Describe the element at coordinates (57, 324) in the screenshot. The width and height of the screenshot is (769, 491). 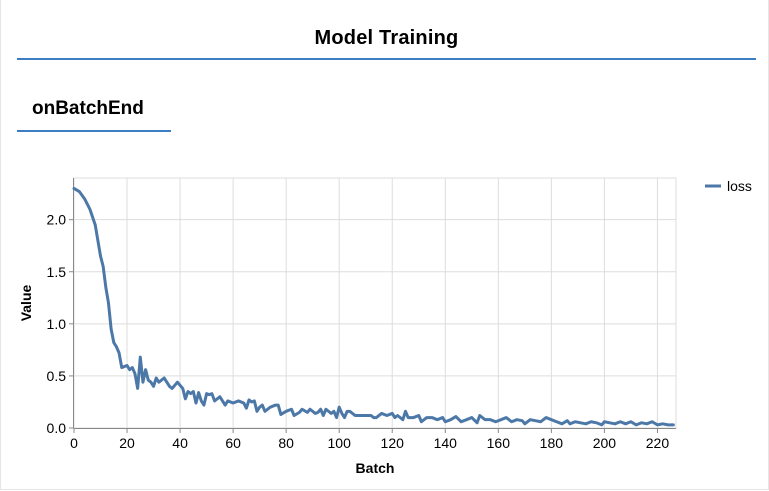
I see `y-tick-label: 1.0` at that location.